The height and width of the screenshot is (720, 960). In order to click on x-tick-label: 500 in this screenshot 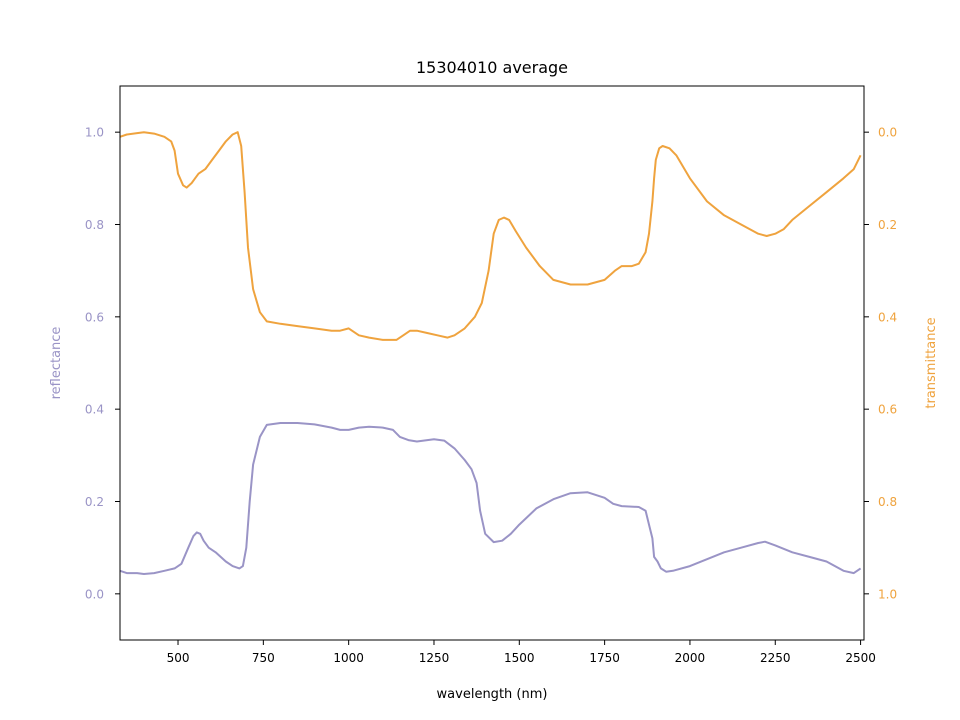, I will do `click(178, 658)`.